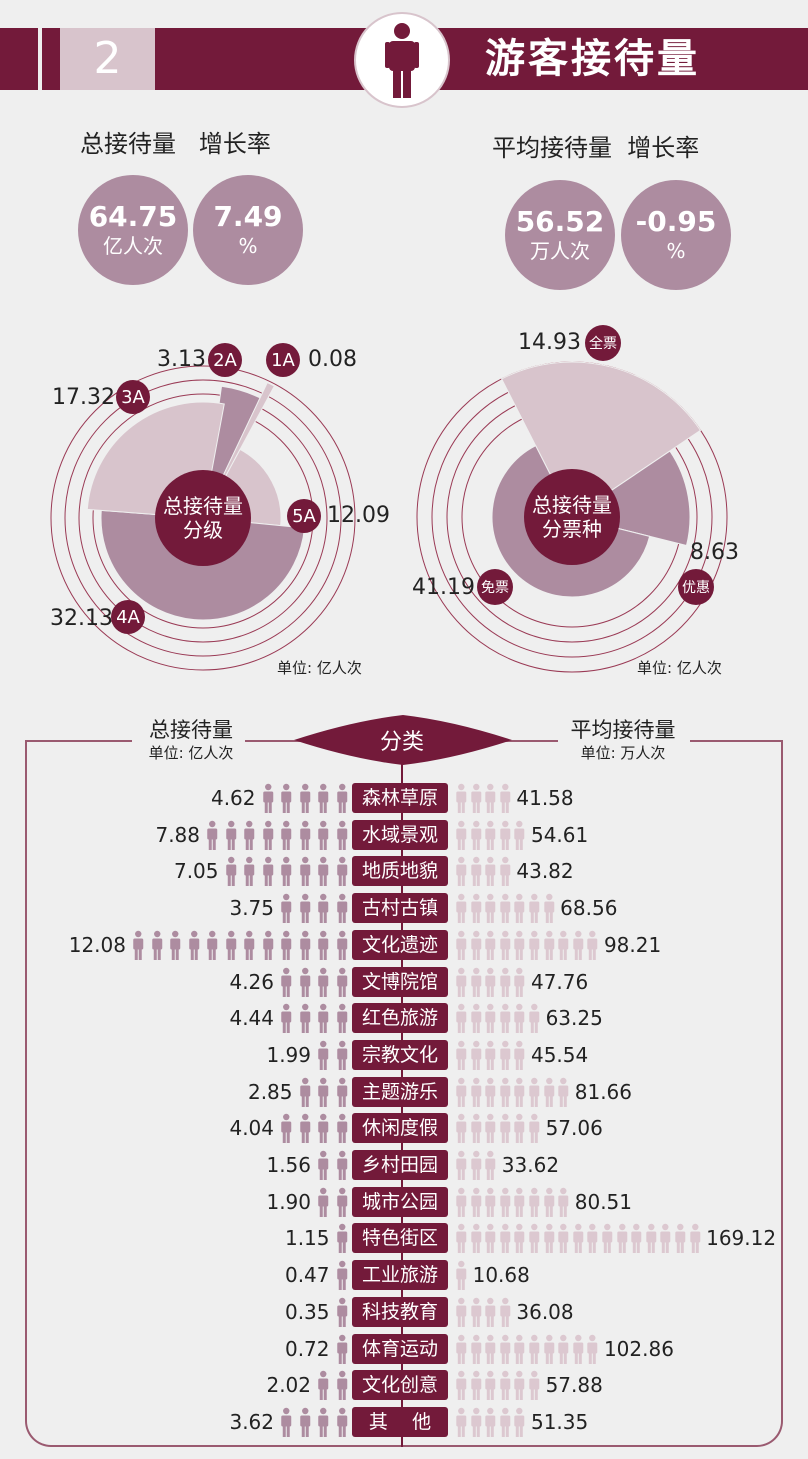 The height and width of the screenshot is (1459, 808). What do you see at coordinates (400, 1201) in the screenshot?
I see `category-label: 城市公园` at bounding box center [400, 1201].